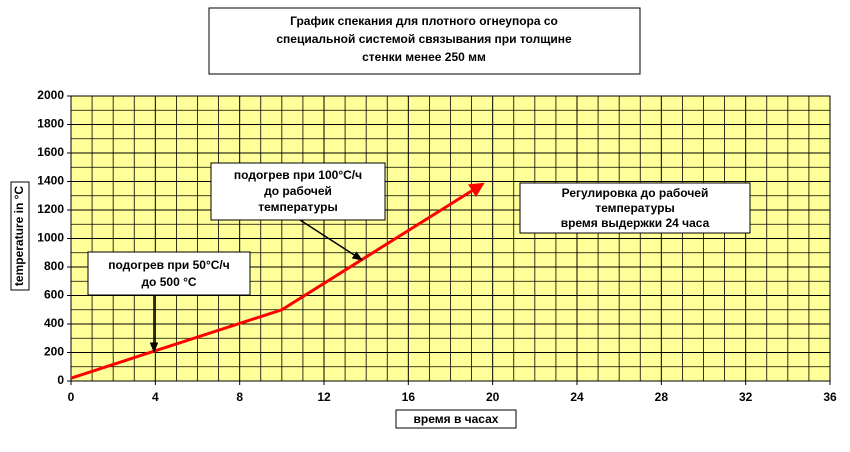 Image resolution: width=850 pixels, height=452 pixels. What do you see at coordinates (50, 152) in the screenshot?
I see `y-tick-label: 1600` at bounding box center [50, 152].